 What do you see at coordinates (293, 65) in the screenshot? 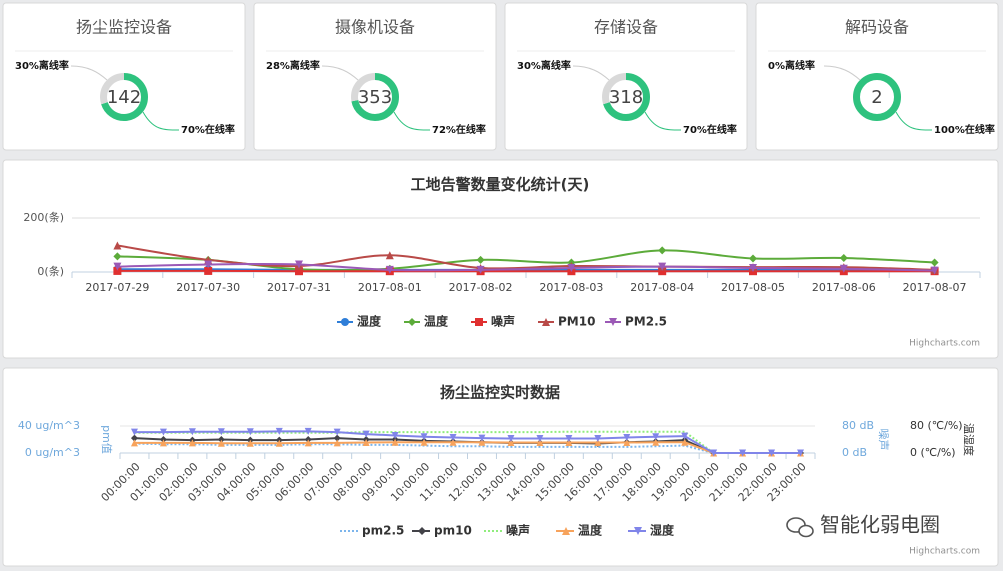
I see `offline-label: 28%离线率` at bounding box center [293, 65].